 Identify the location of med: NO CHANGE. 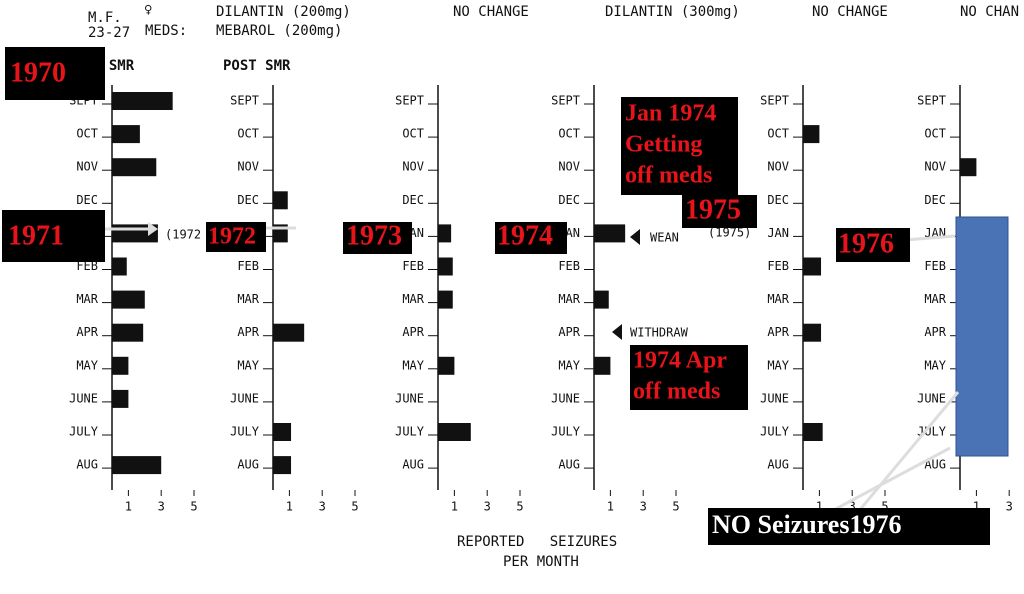
(491, 12).